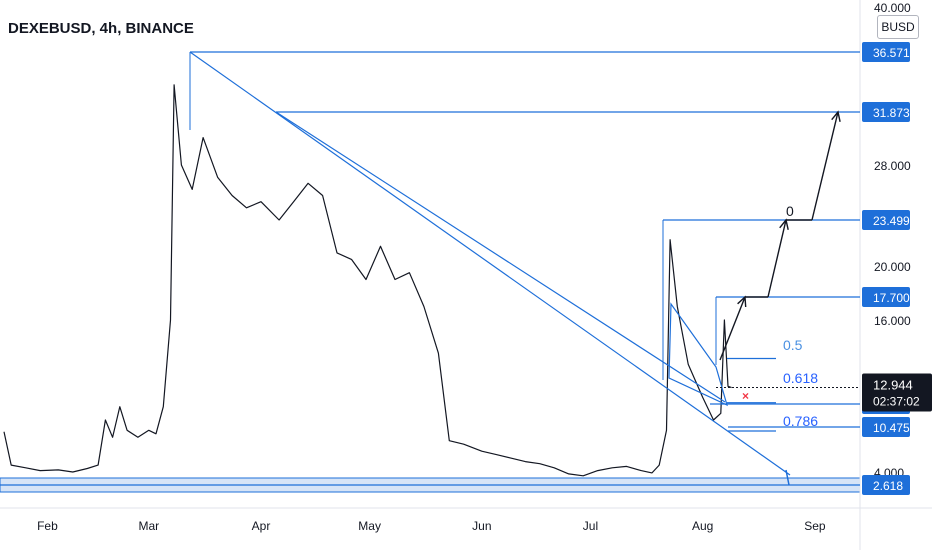 This screenshot has height=550, width=932. I want to click on fib-label-0-786: 0.786, so click(800, 421).